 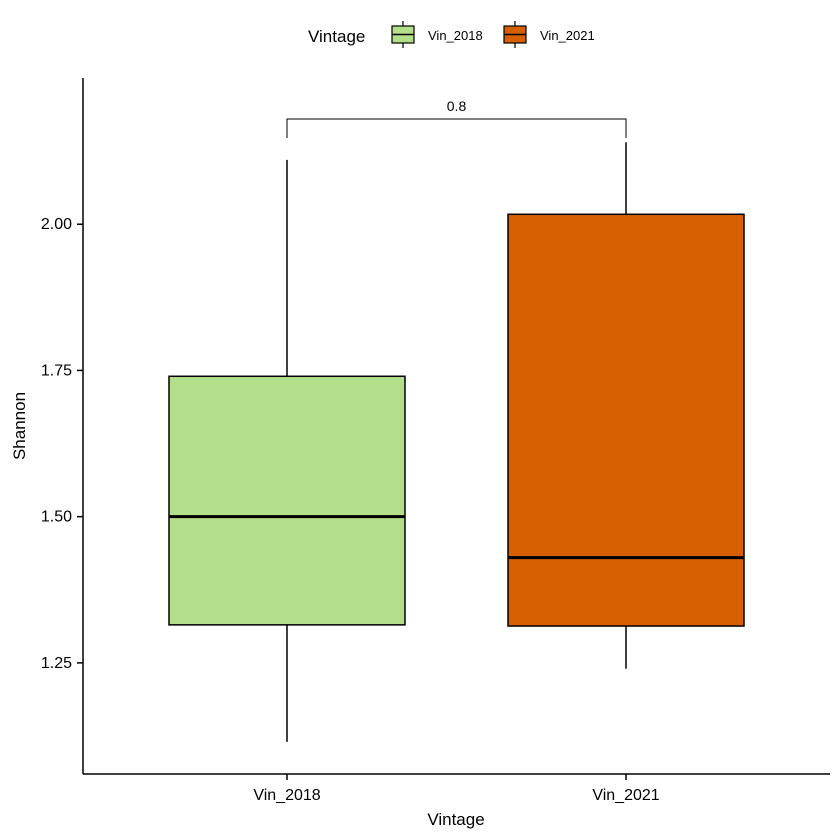 I want to click on x-axis-title: Vintage, so click(x=455, y=819).